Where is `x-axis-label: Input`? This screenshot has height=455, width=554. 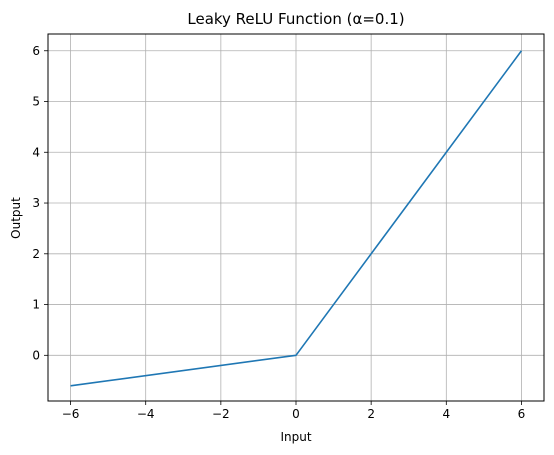
x-axis-label: Input is located at coordinates (295, 437).